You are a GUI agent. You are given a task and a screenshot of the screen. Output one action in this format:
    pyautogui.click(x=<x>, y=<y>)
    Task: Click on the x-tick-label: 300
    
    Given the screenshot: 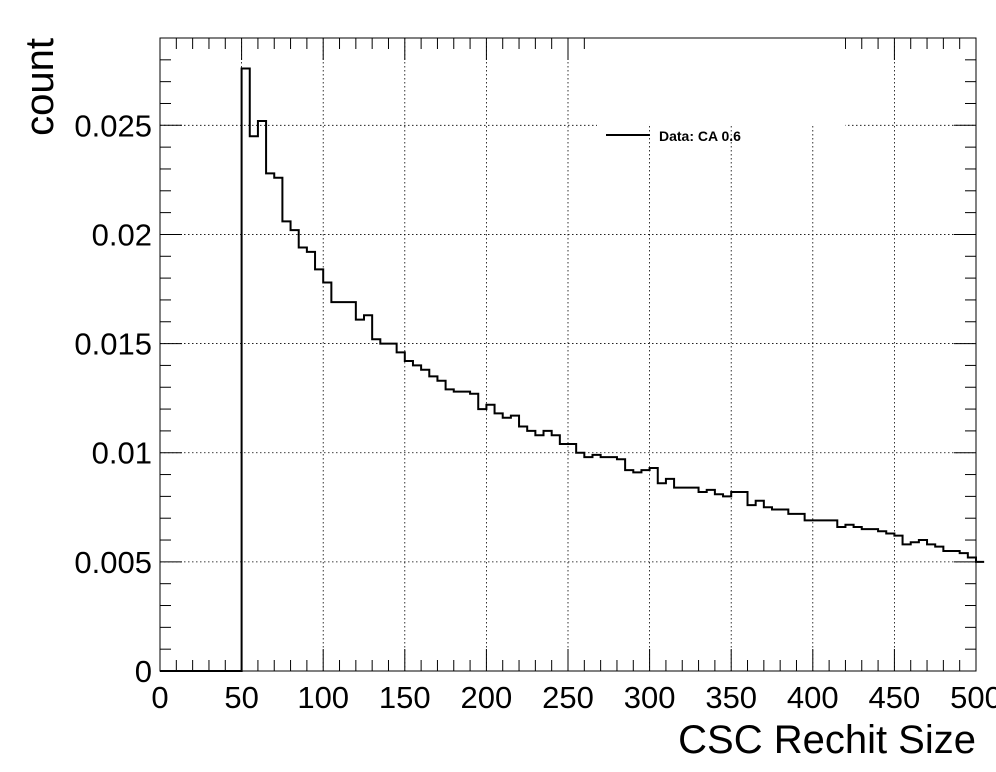 What is the action you would take?
    pyautogui.click(x=650, y=697)
    